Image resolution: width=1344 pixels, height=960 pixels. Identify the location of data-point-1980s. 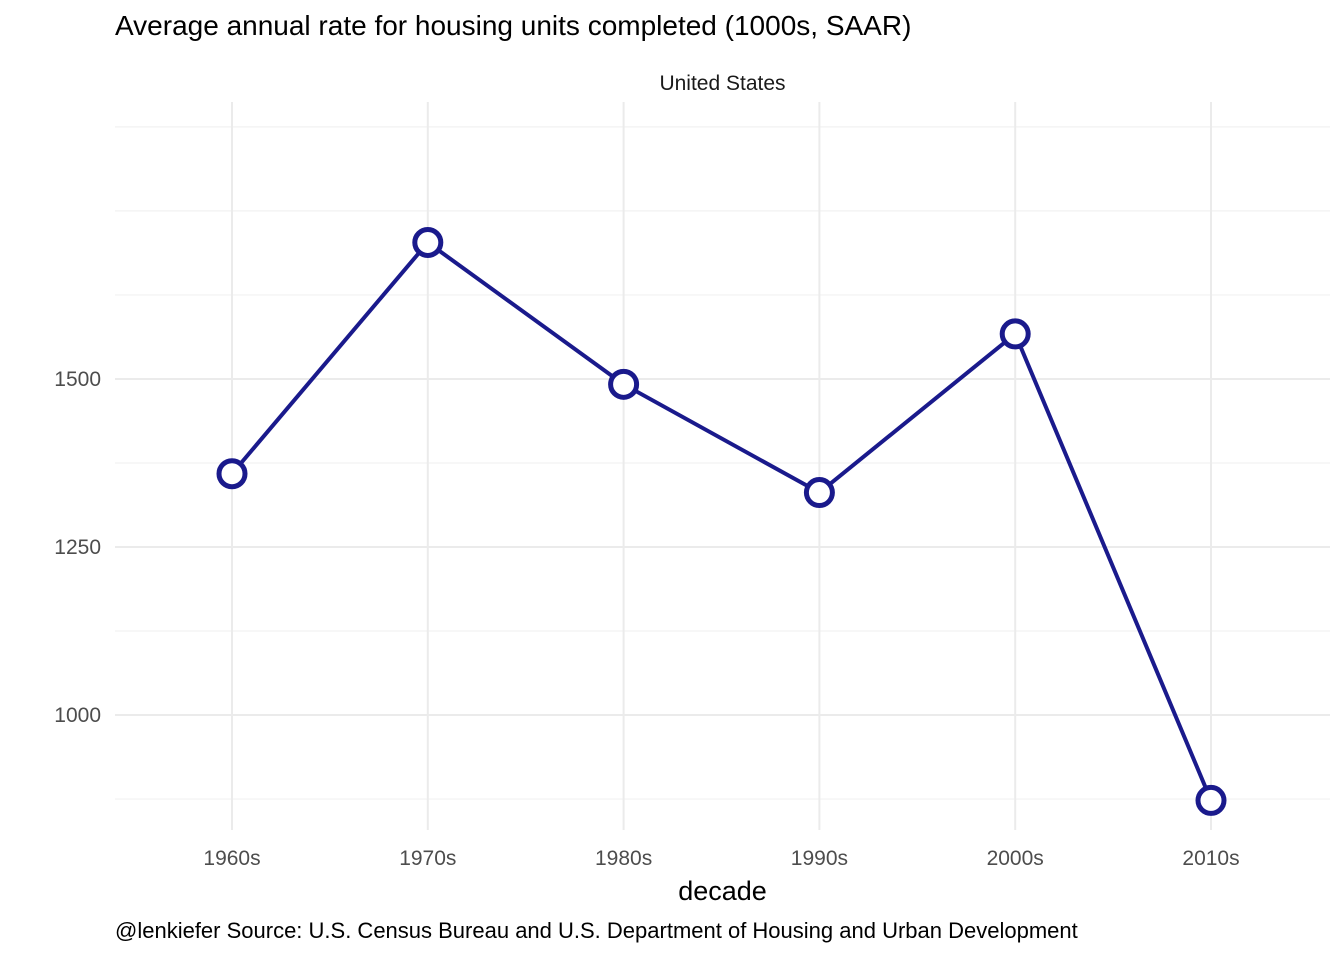
(624, 384).